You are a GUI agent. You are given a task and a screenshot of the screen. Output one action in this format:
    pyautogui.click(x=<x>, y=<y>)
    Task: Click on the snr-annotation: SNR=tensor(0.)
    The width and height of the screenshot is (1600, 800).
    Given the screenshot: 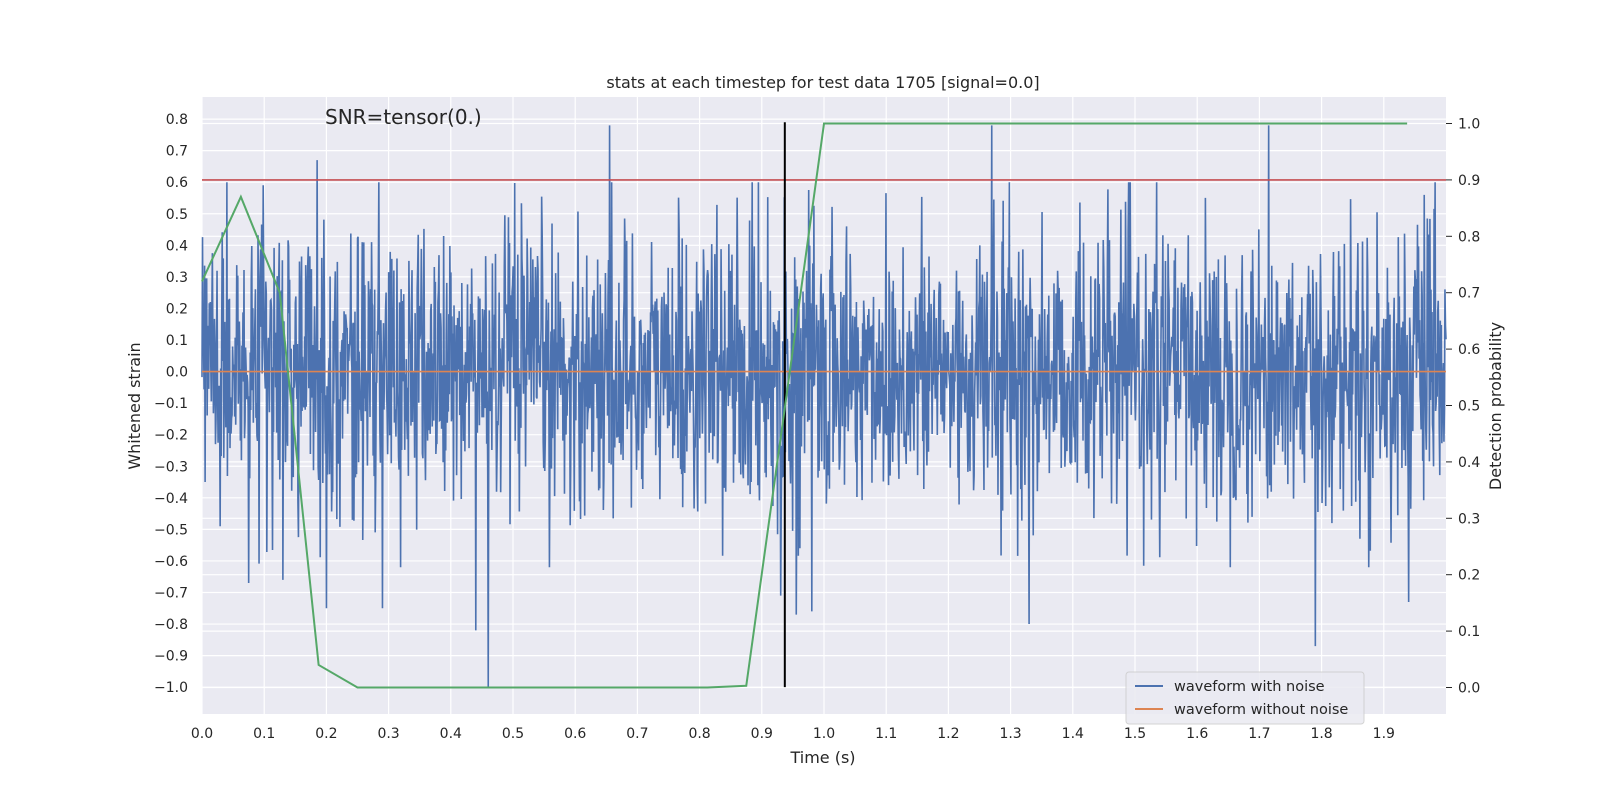 What is the action you would take?
    pyautogui.click(x=403, y=117)
    